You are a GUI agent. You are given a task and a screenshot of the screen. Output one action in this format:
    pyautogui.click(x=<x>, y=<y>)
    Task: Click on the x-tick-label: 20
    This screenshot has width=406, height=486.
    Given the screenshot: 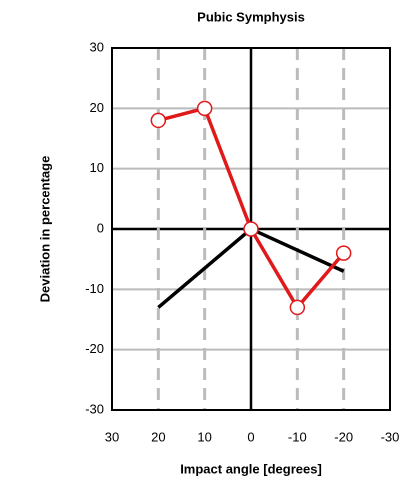 What is the action you would take?
    pyautogui.click(x=158, y=436)
    